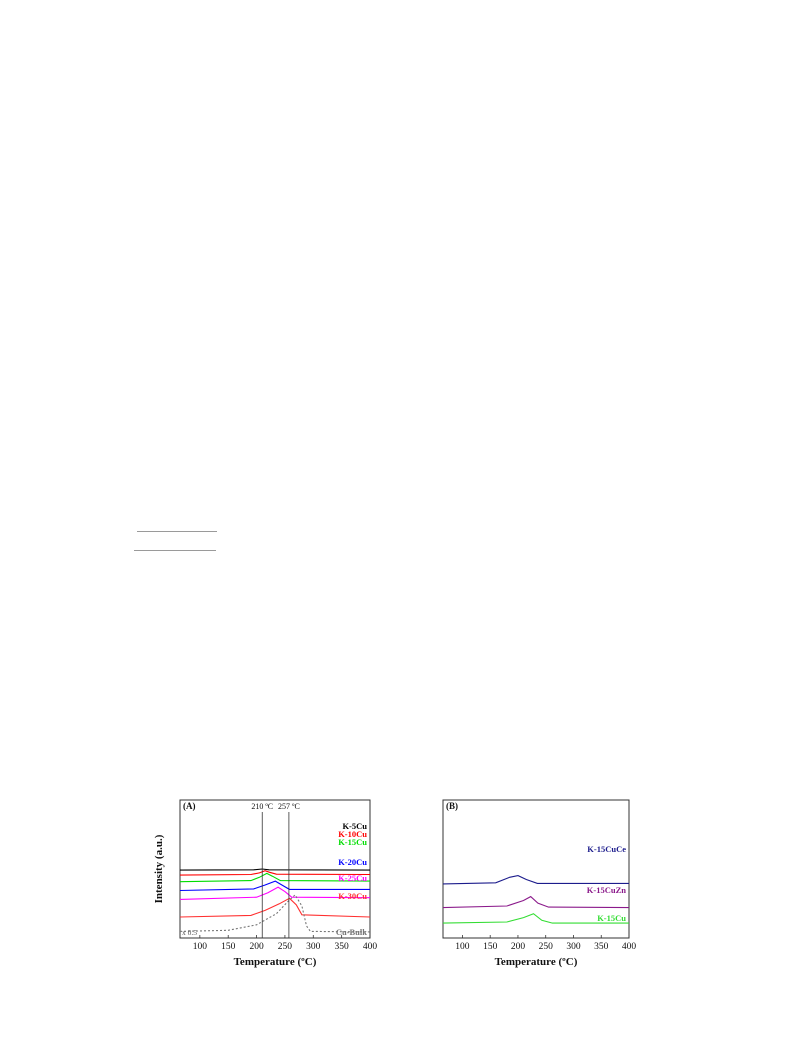 The width and height of the screenshot is (793, 1057). Describe the element at coordinates (606, 890) in the screenshot. I see `series-label-k-15cuzn: K-15CuZn` at that location.